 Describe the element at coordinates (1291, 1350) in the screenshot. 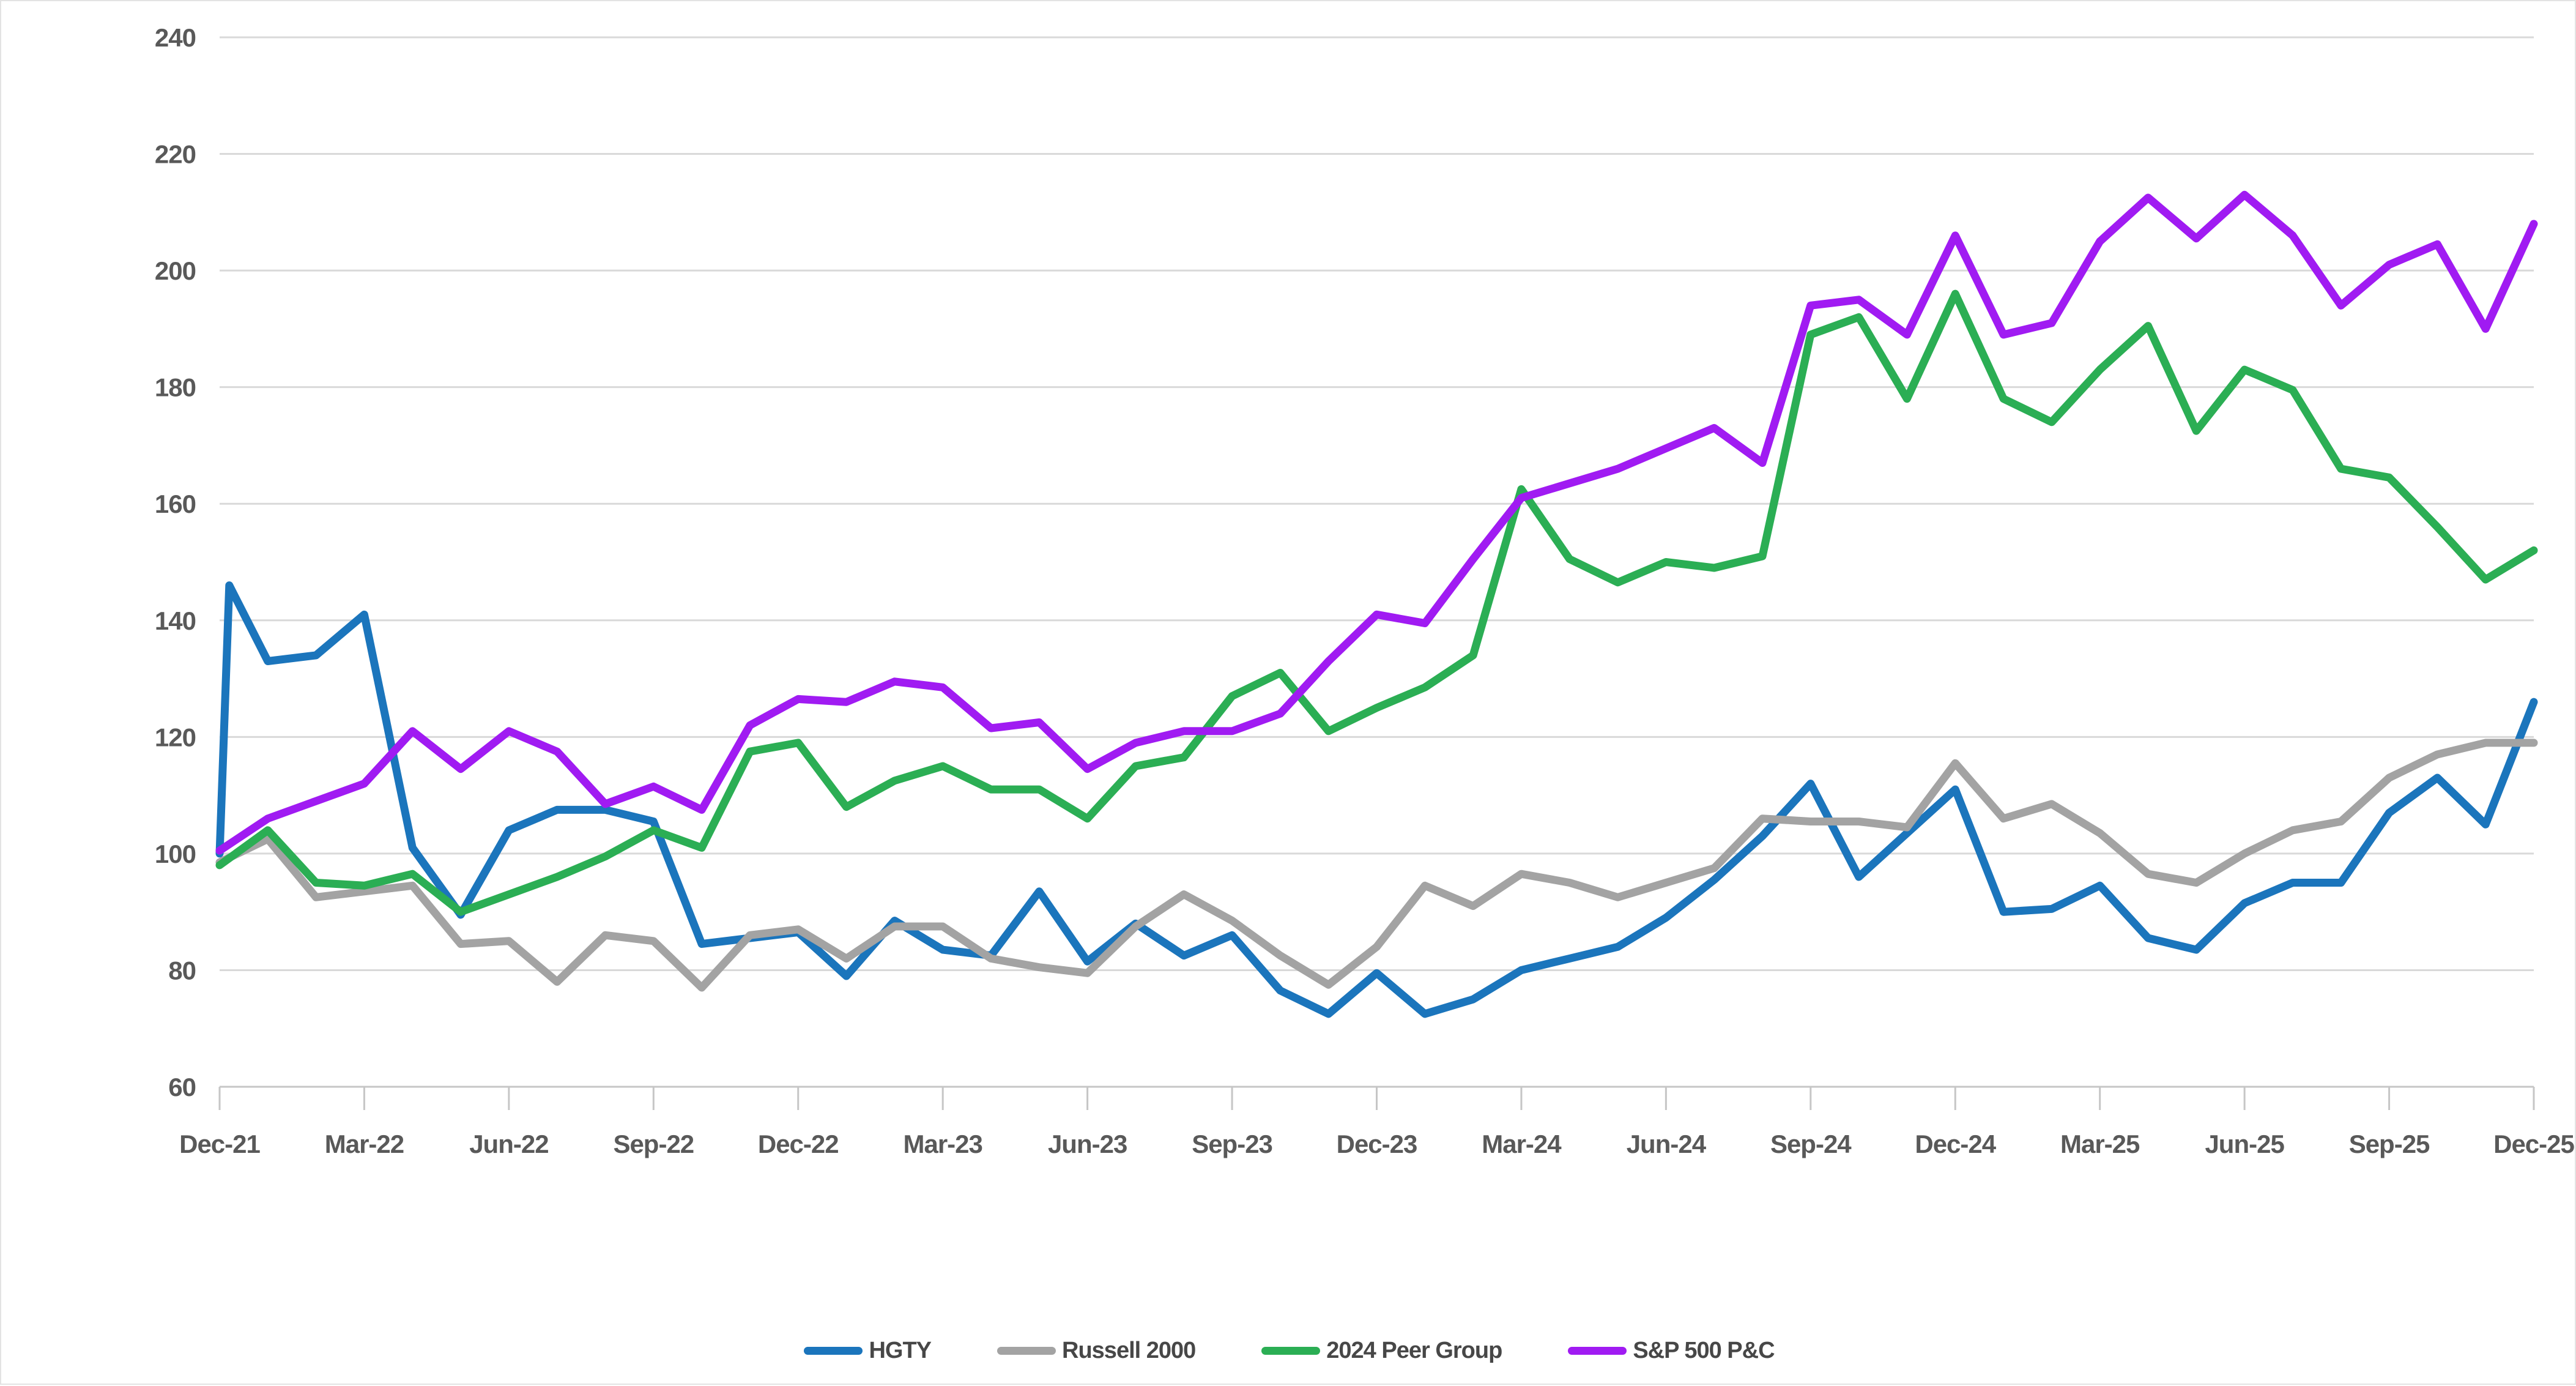

I see `peer-group-line-swatch-icon` at that location.